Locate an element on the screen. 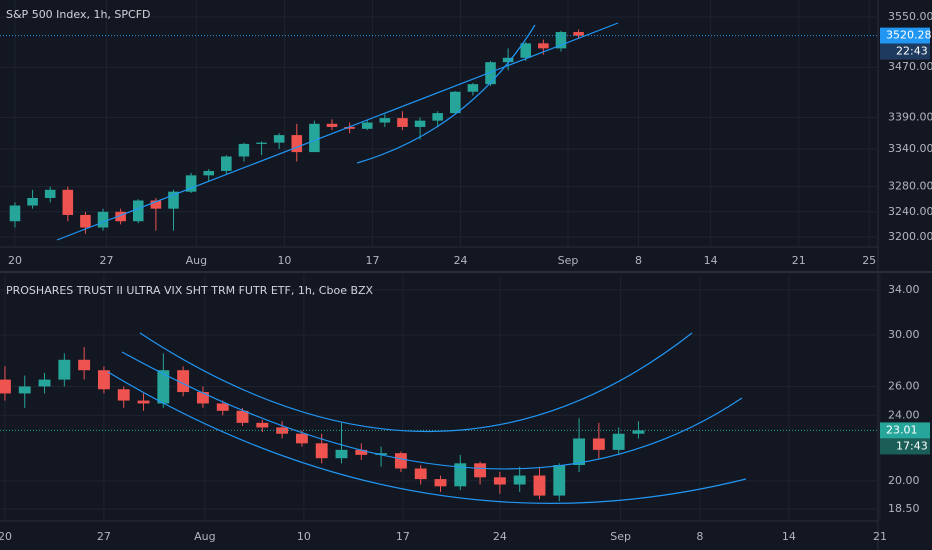  x-tick-label: 25 is located at coordinates (869, 260).